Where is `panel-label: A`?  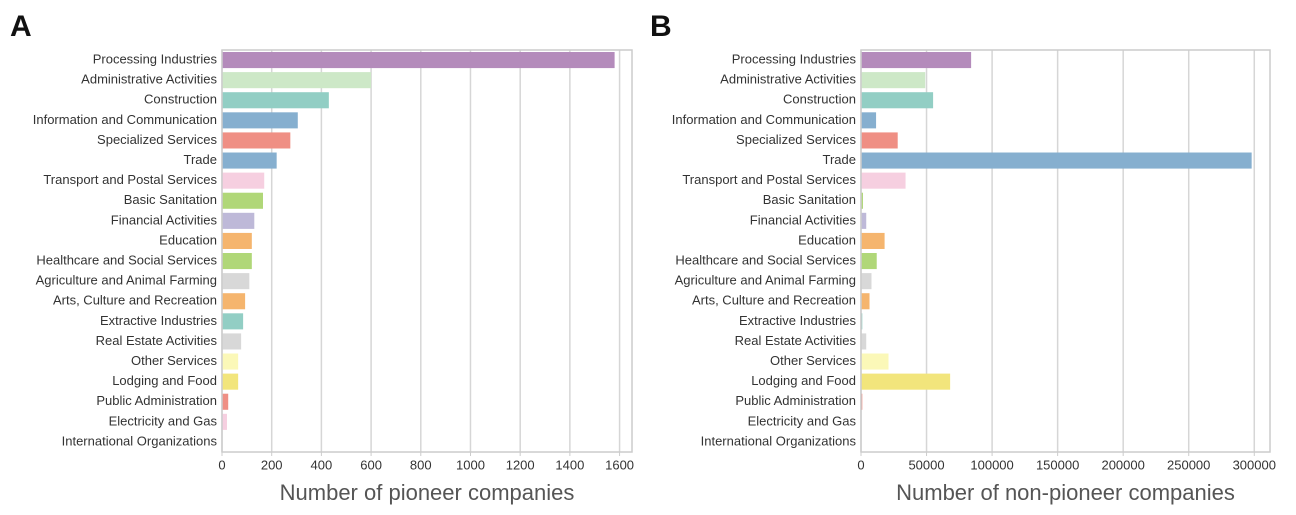
panel-label: A is located at coordinates (21, 26).